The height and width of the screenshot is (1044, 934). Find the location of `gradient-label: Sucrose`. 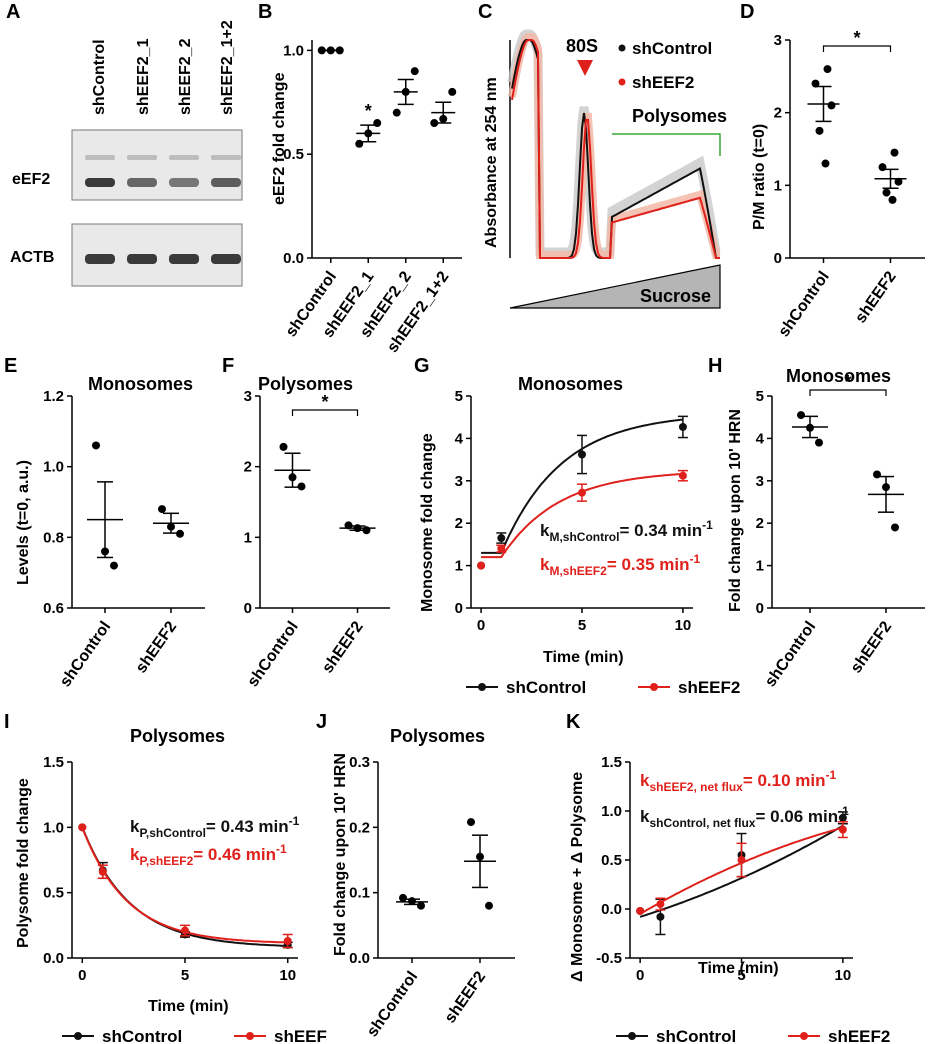

gradient-label: Sucrose is located at coordinates (675, 296).